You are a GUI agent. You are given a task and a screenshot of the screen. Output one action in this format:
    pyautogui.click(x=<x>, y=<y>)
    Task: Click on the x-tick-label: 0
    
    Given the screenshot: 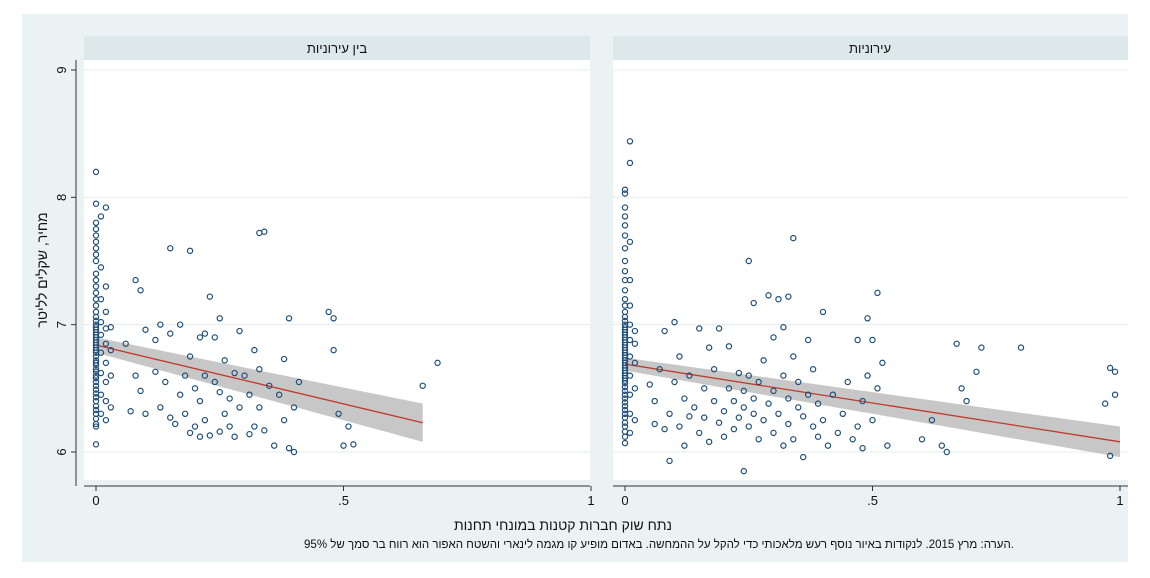 What is the action you would take?
    pyautogui.click(x=624, y=500)
    